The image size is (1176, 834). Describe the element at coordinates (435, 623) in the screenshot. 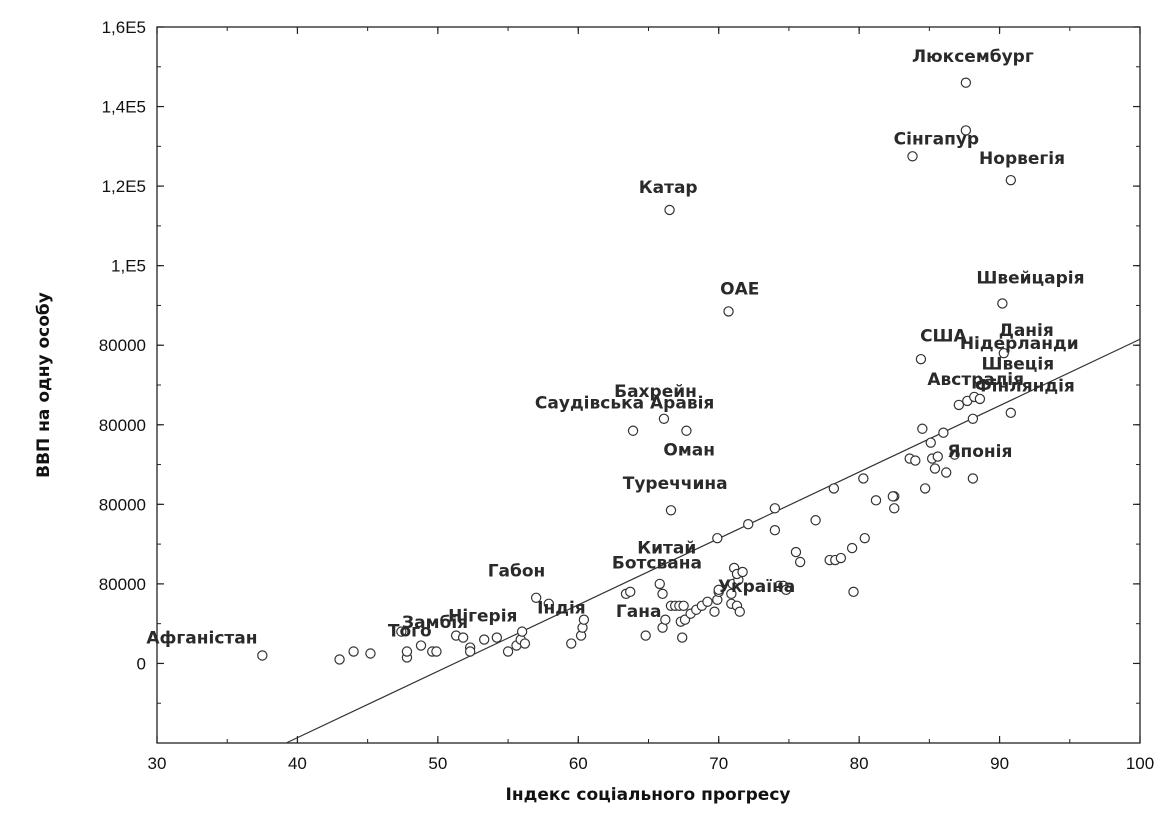

I see `point-label: Замбія` at that location.